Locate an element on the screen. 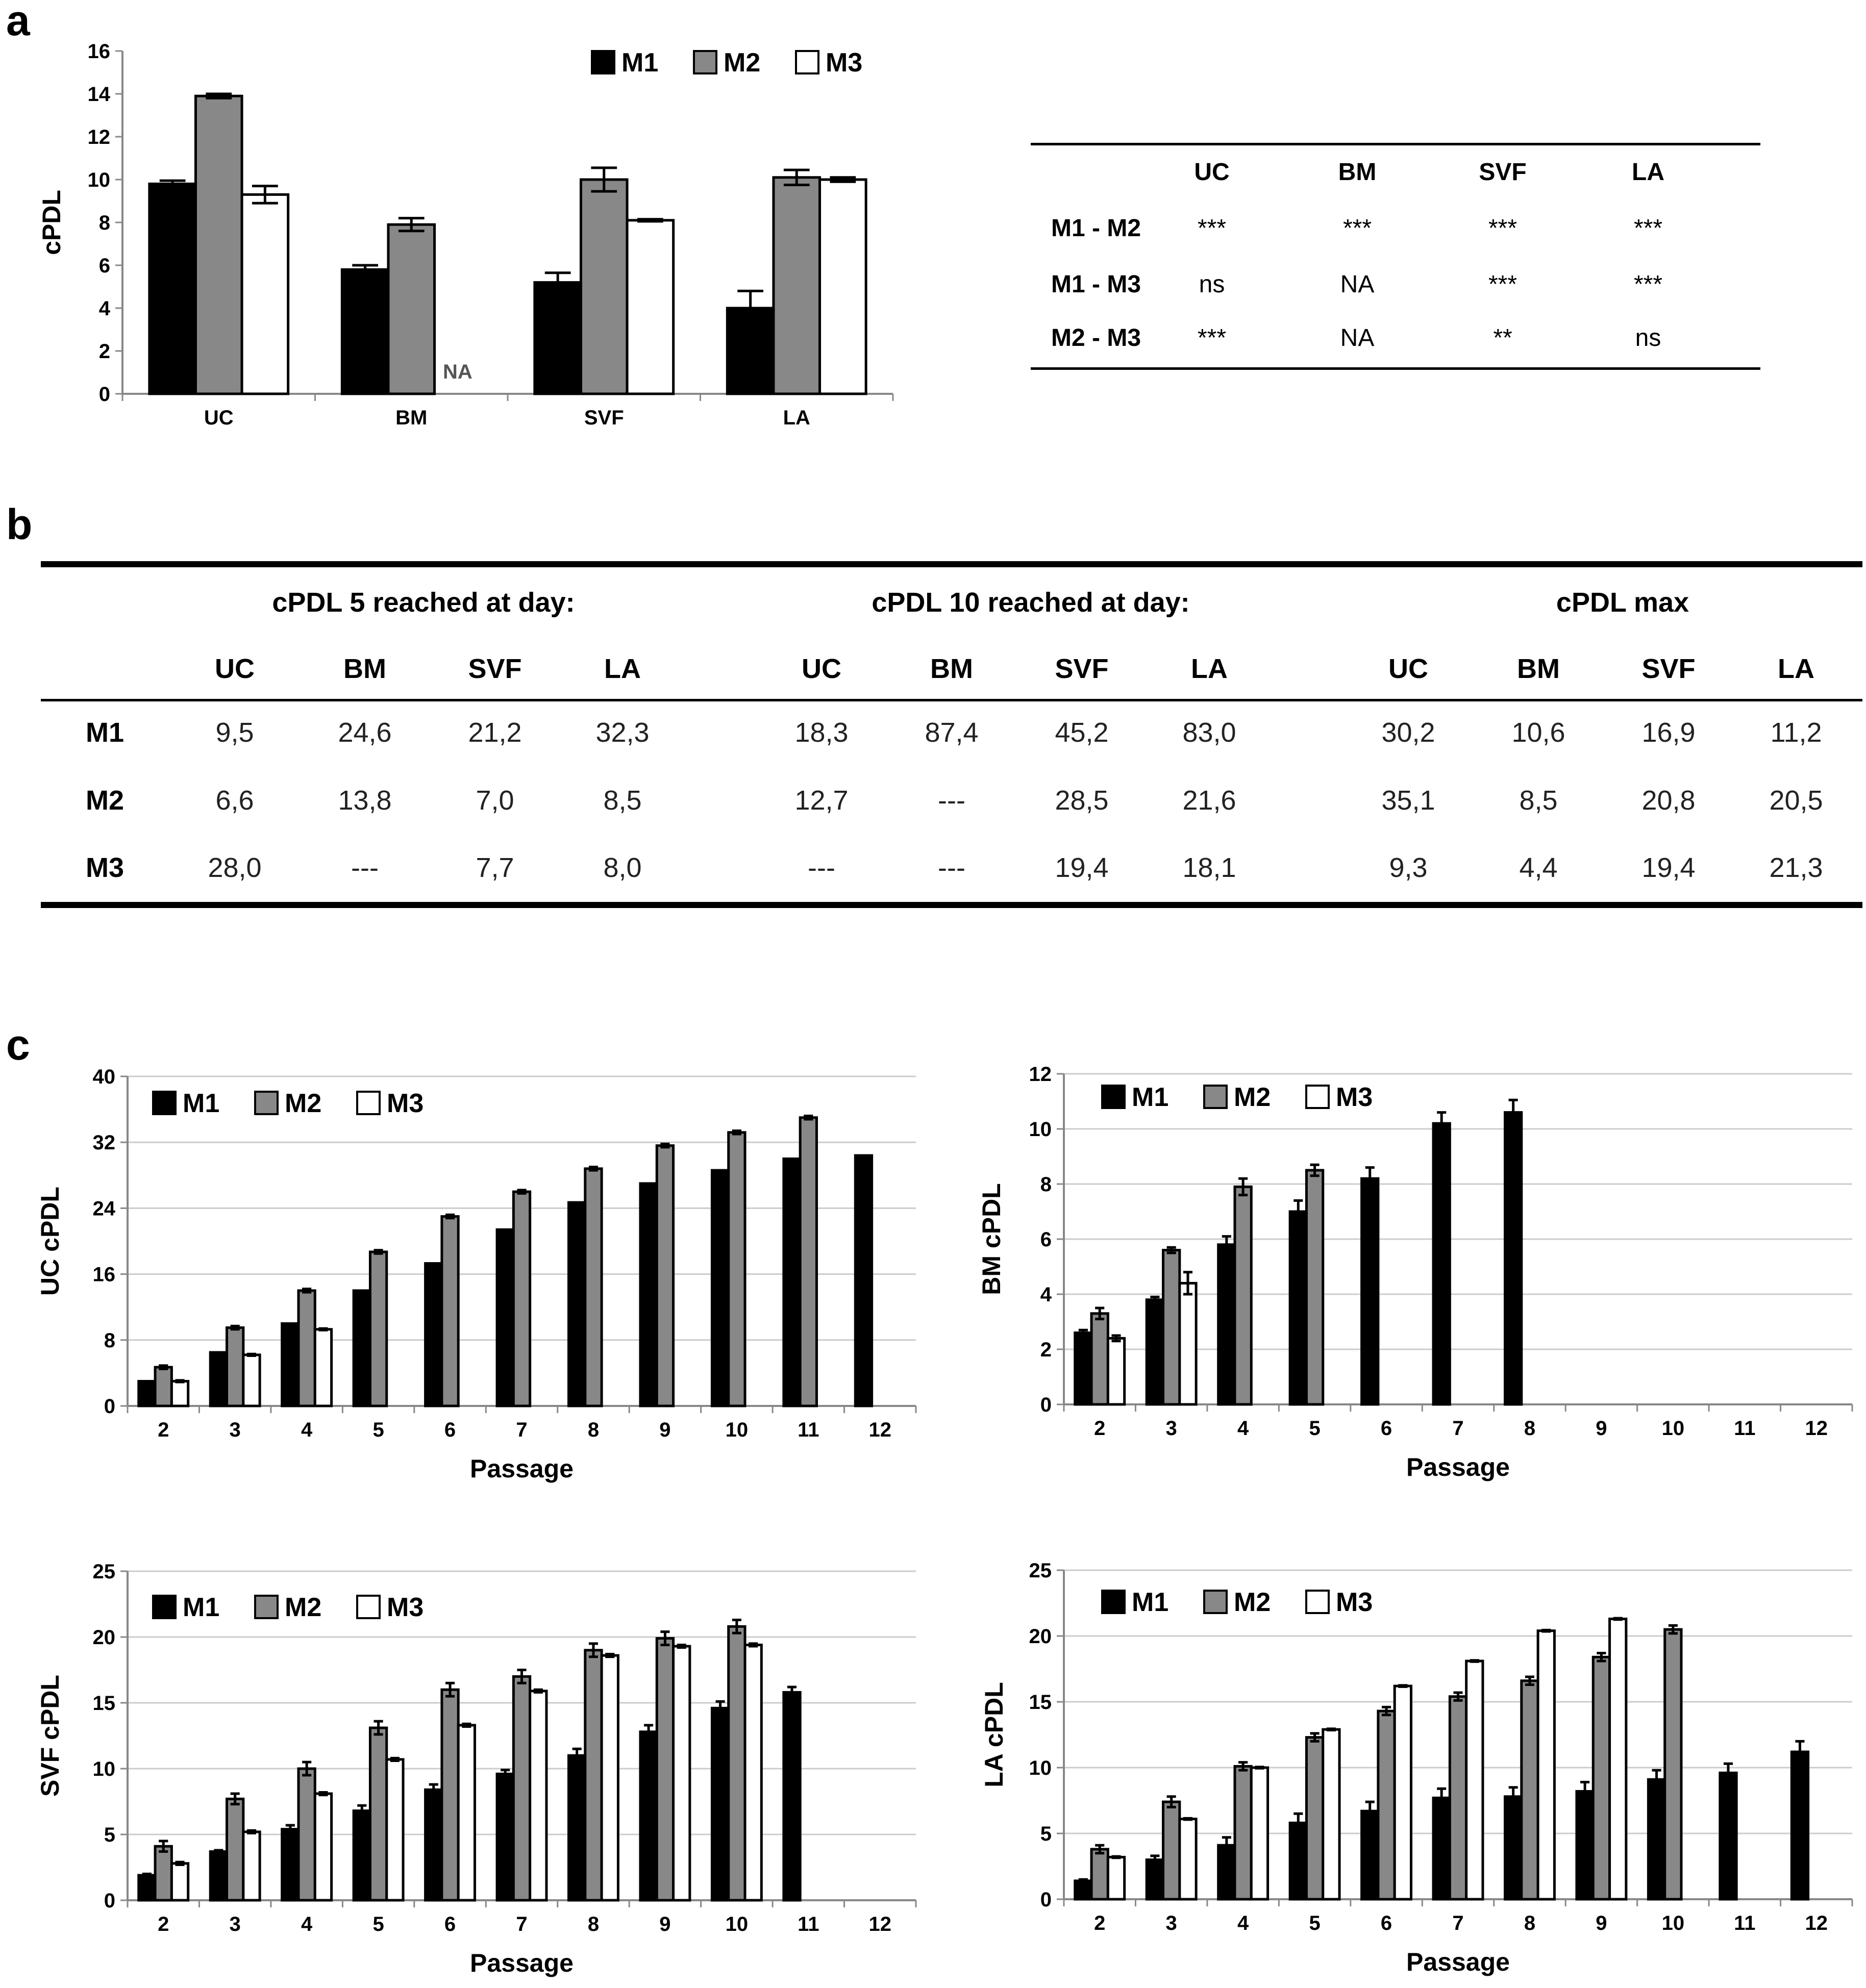 The height and width of the screenshot is (1988, 1866). table-b-cell: 45,2 is located at coordinates (1082, 732).